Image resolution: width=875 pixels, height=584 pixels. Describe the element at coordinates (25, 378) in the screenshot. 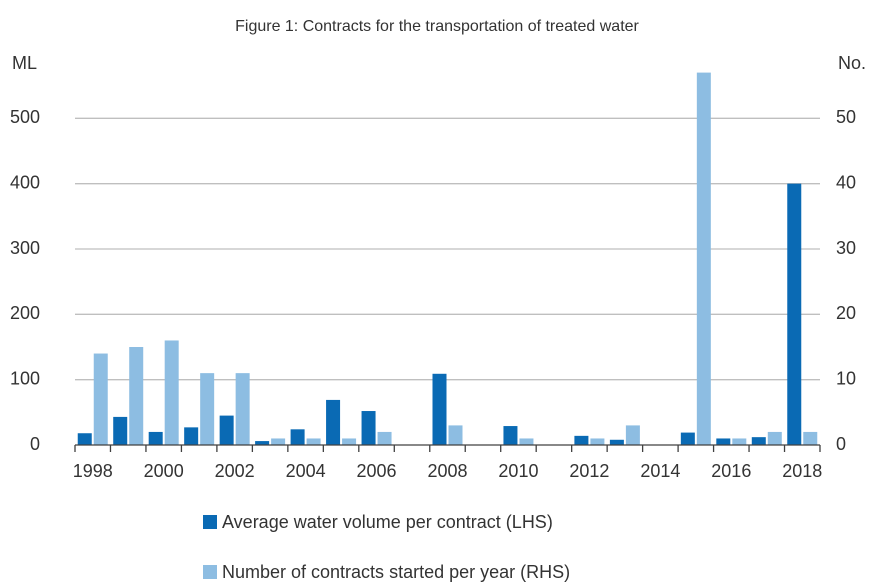

I see `y-tick-label: 100` at that location.